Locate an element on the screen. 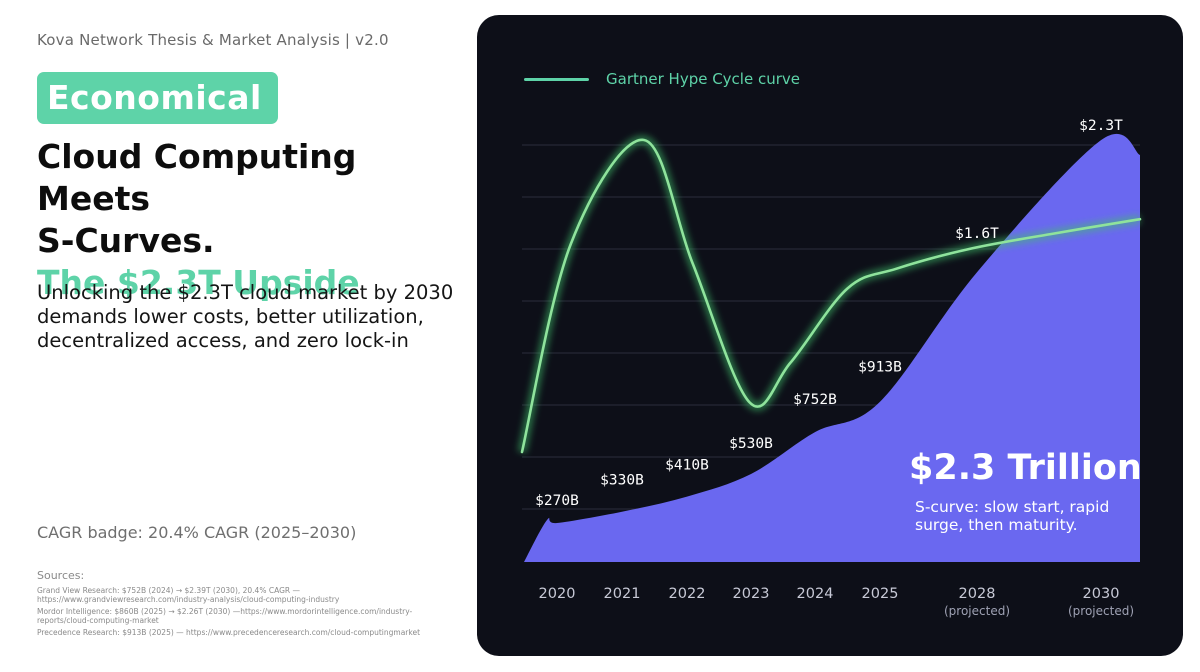  legend-swatch is located at coordinates (556, 79).